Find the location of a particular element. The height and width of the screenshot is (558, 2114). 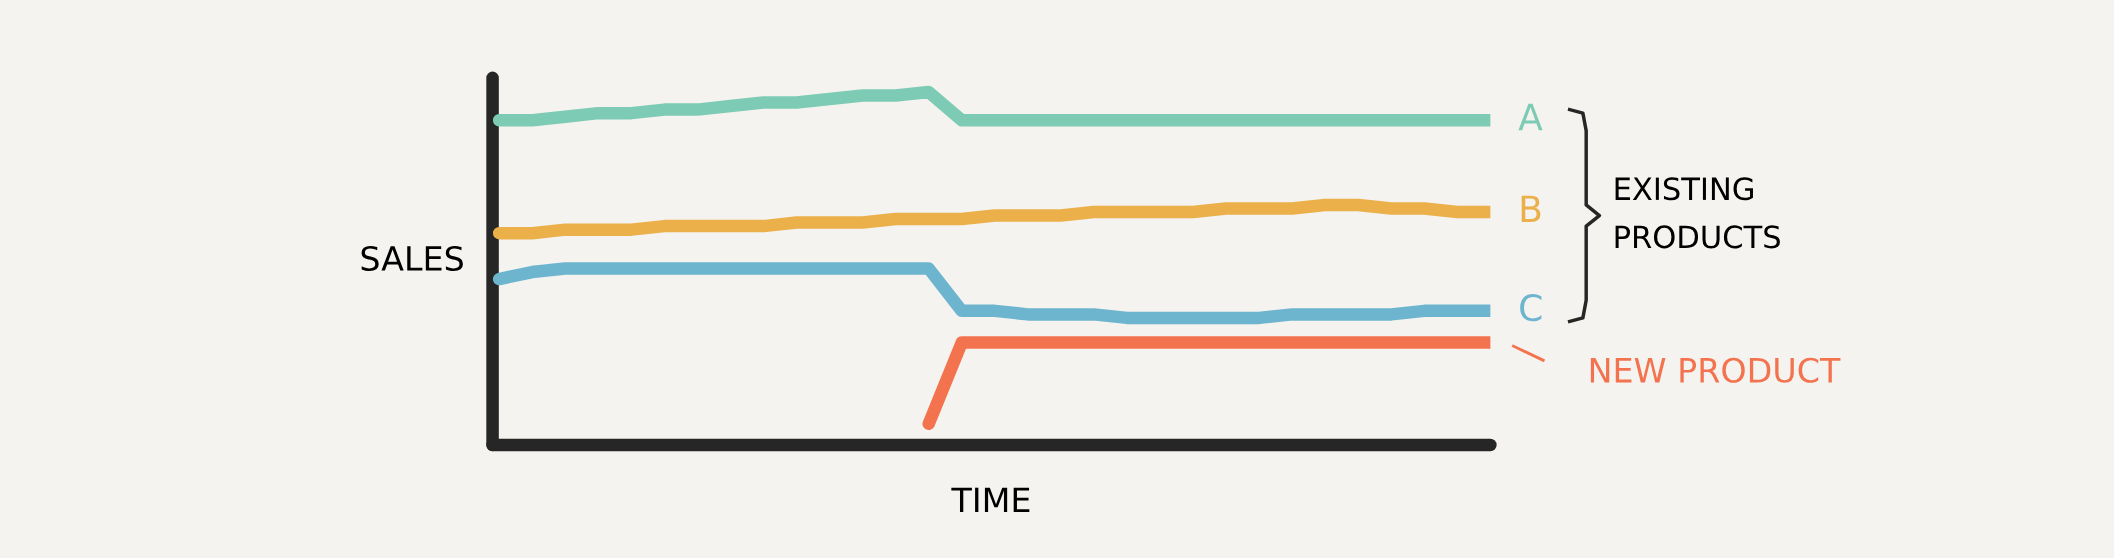

text: EXISTING PRODUCTS is located at coordinates (1697, 213).